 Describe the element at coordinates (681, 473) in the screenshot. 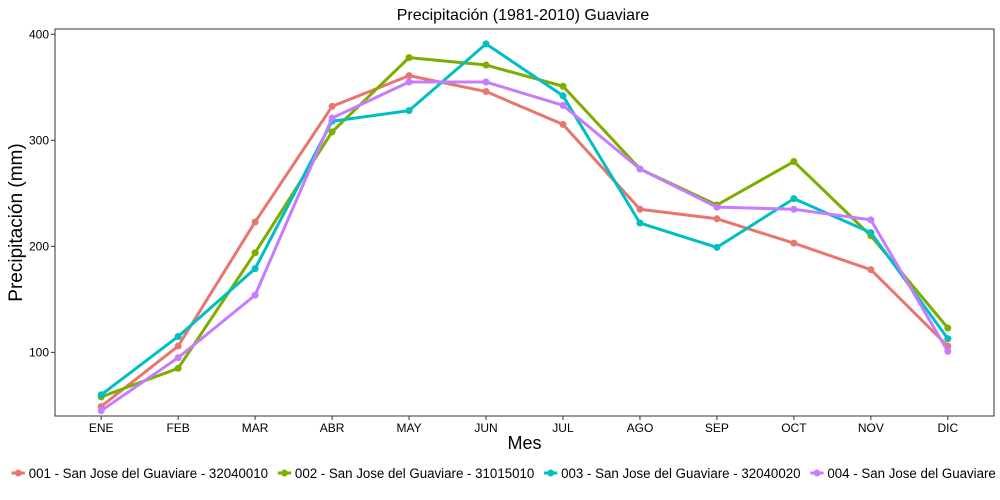

I see `legend-label: 003 - San Jose del Guaviare - 32040020` at that location.